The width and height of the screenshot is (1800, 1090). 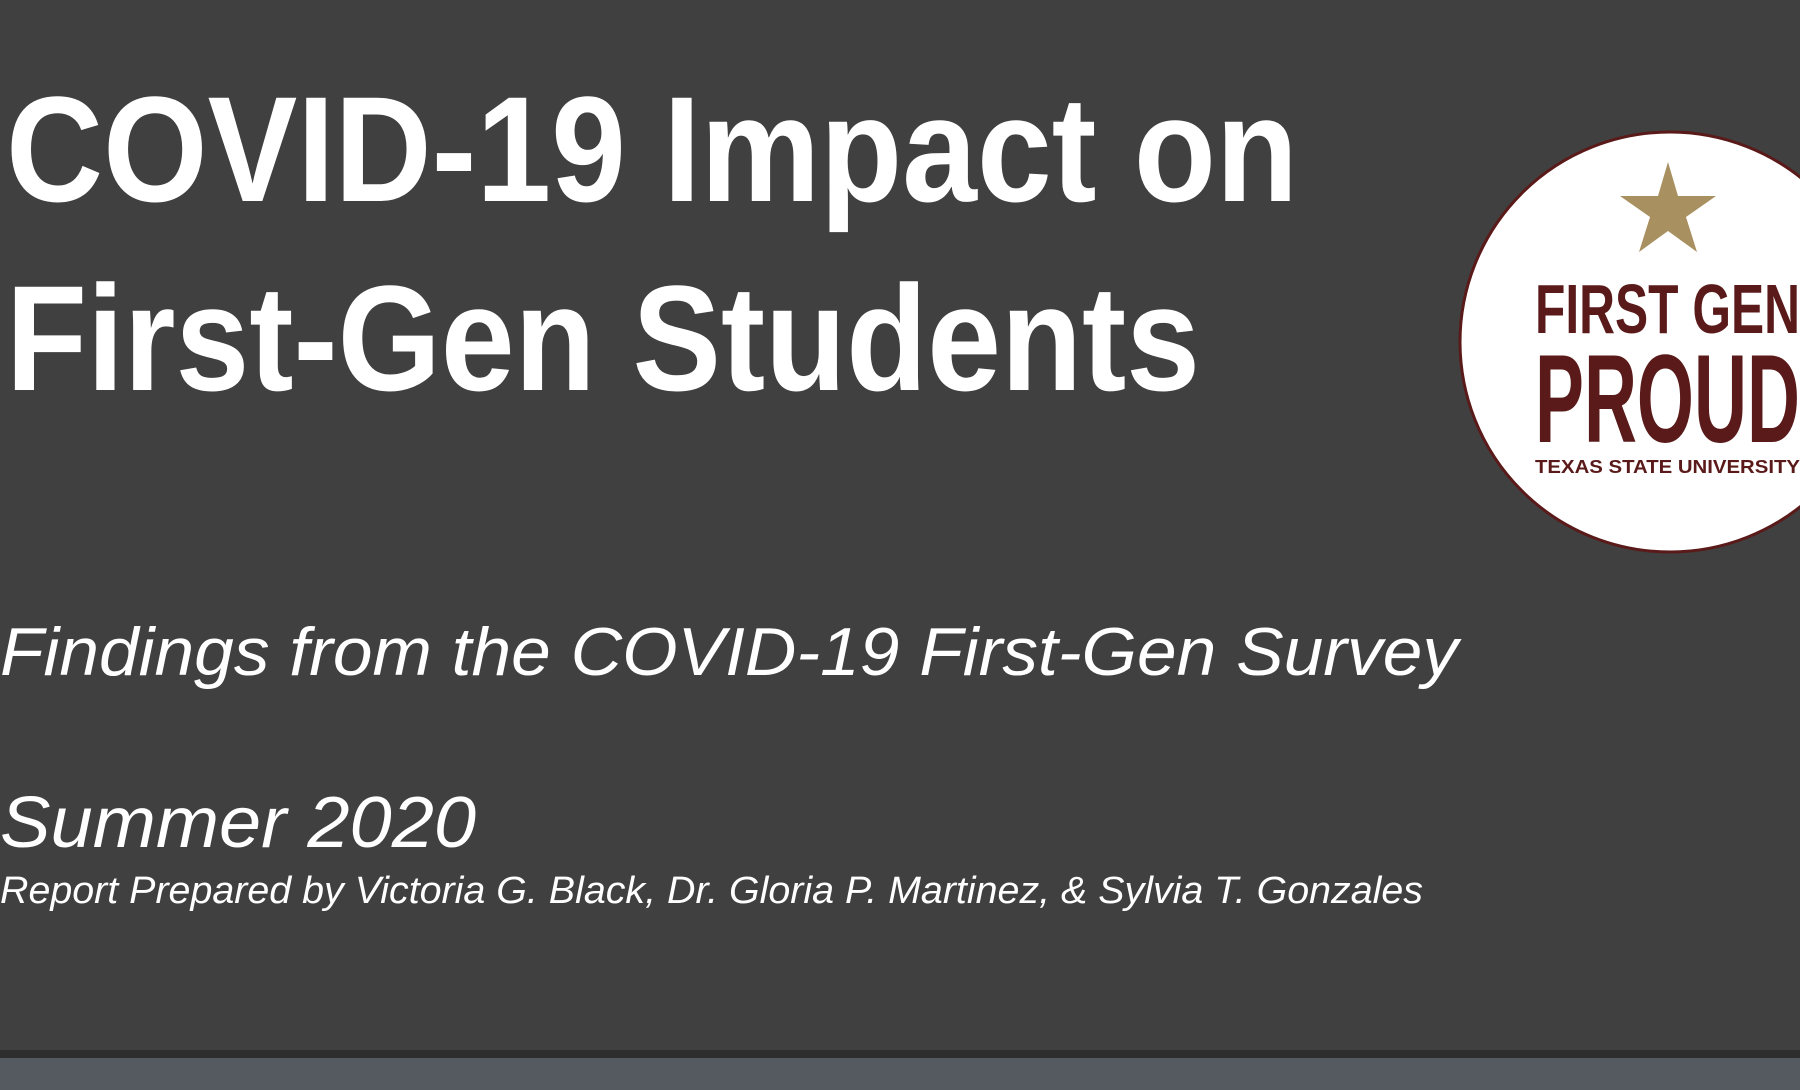 I want to click on logo: FIRST GEN PROUD TEXAS STATE UNIVERSITY, so click(x=1629, y=342).